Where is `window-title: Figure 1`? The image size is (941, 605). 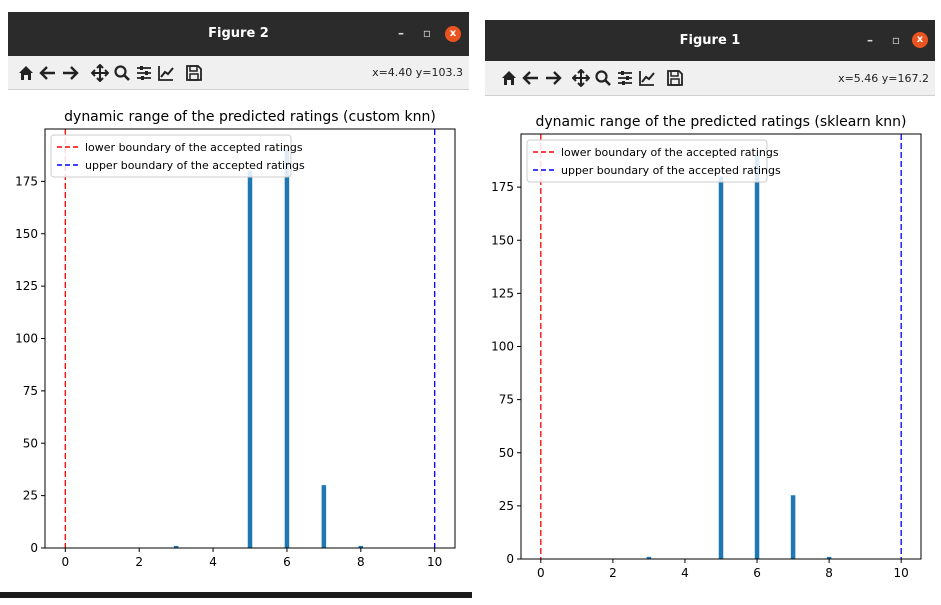
window-title: Figure 1 is located at coordinates (710, 40).